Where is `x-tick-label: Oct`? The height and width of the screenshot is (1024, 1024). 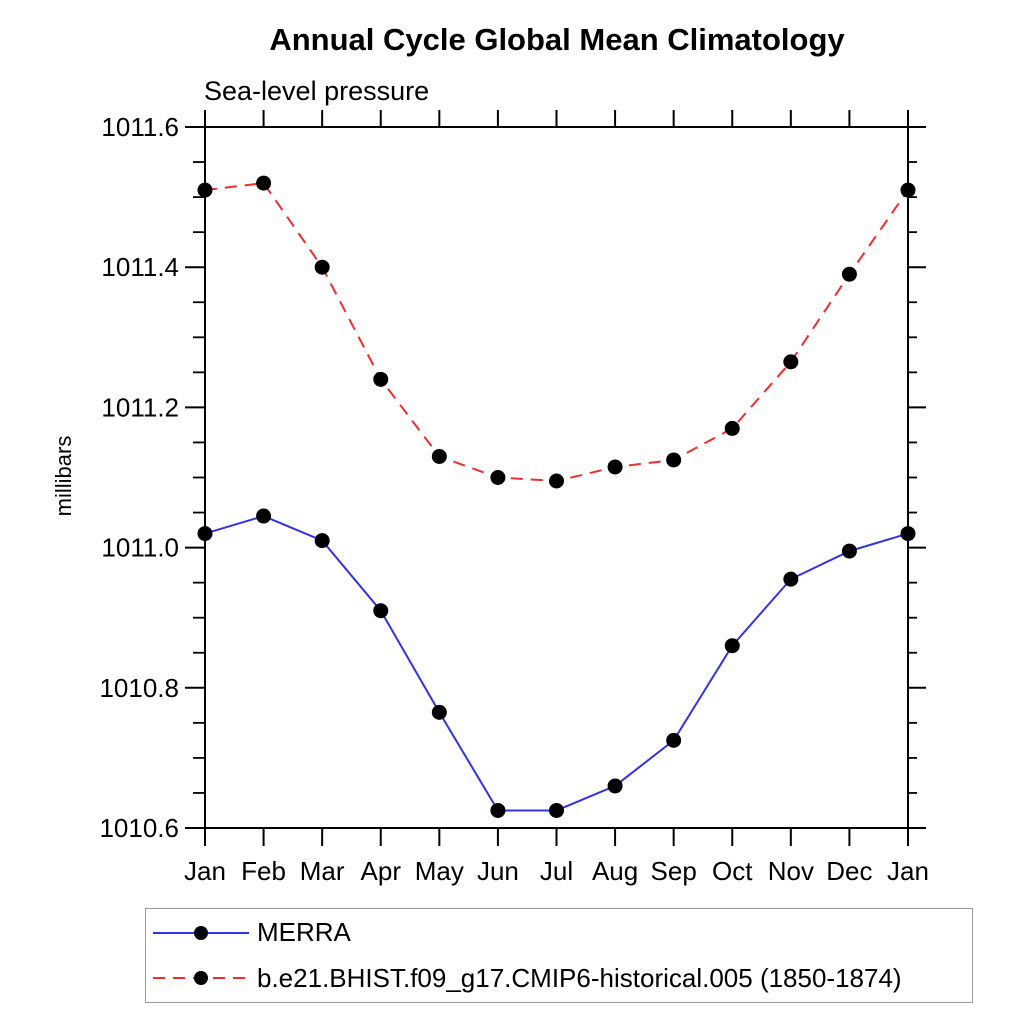 x-tick-label: Oct is located at coordinates (732, 871).